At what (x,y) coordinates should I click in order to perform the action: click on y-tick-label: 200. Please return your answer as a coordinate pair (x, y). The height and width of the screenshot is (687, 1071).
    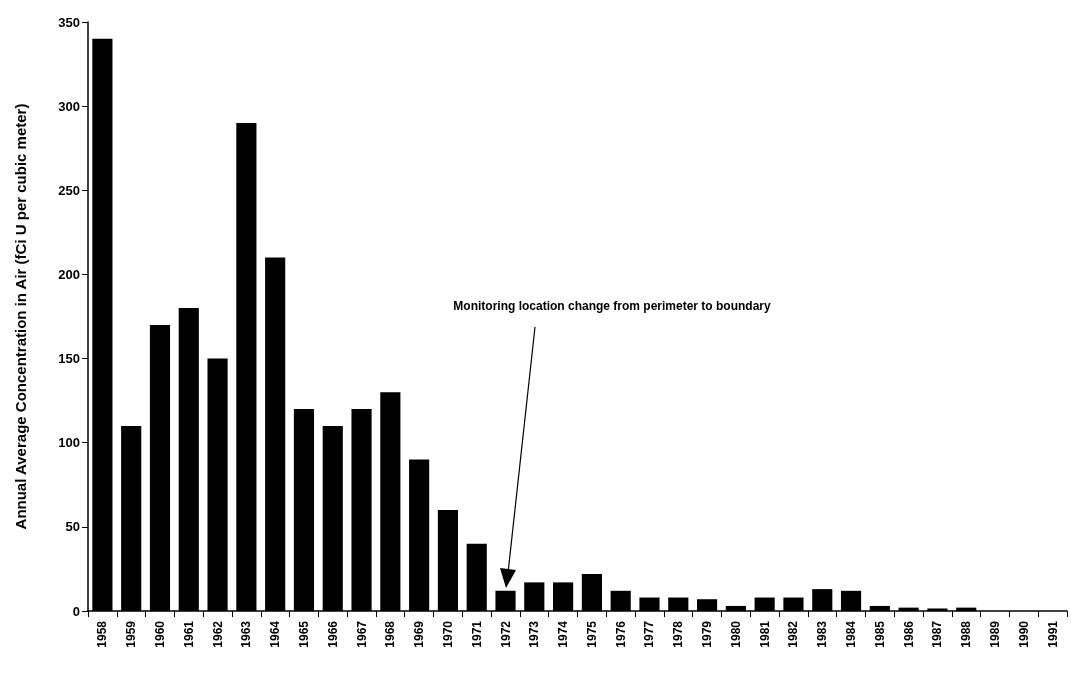
    Looking at the image, I should click on (69, 274).